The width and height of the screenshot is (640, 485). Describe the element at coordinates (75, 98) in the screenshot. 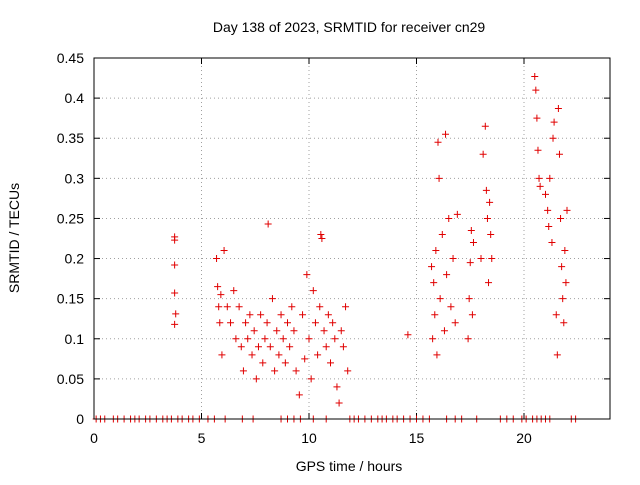

I see `y-tick-label: 0.4` at that location.